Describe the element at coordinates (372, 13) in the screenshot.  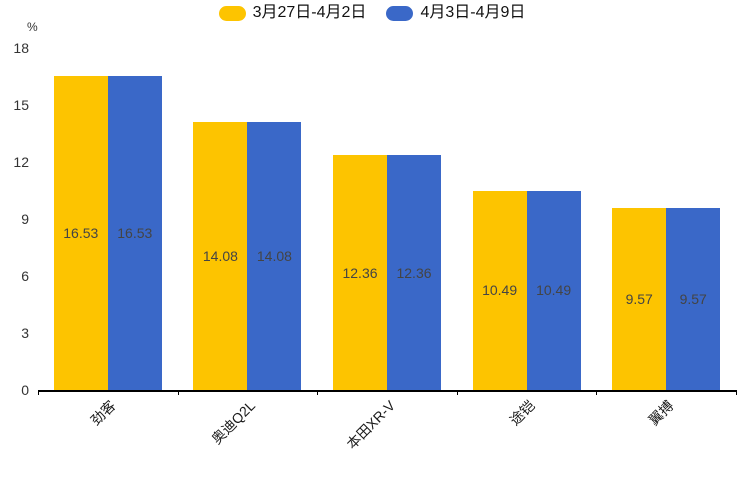
I see `legend: 3月27日-4月2日 4月3日-4月9日` at that location.